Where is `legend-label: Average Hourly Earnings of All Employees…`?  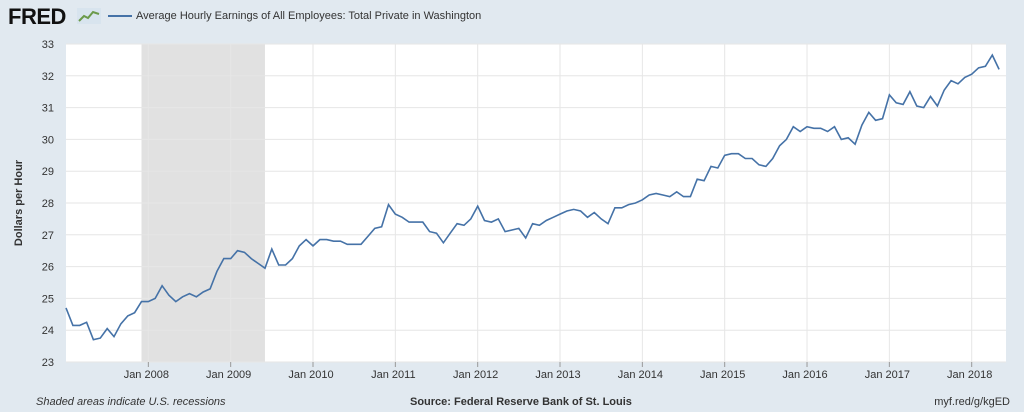
legend-label: Average Hourly Earnings of All Employees… is located at coordinates (309, 16).